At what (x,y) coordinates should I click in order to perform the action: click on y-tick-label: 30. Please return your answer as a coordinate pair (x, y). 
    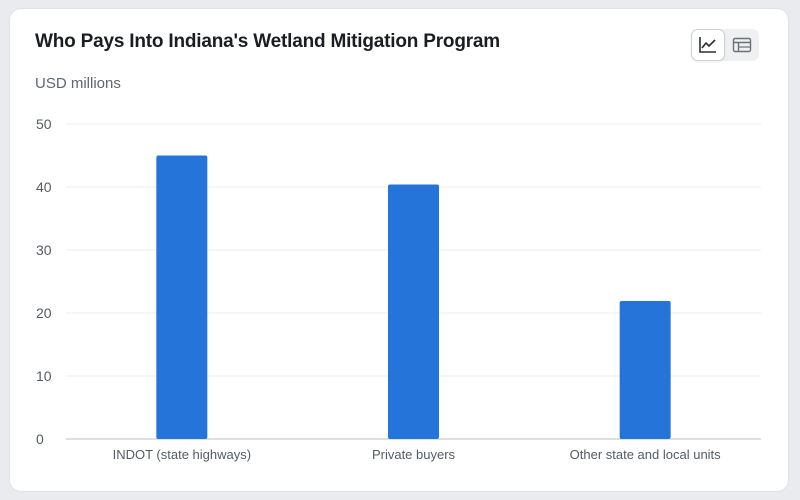
    Looking at the image, I should click on (44, 250).